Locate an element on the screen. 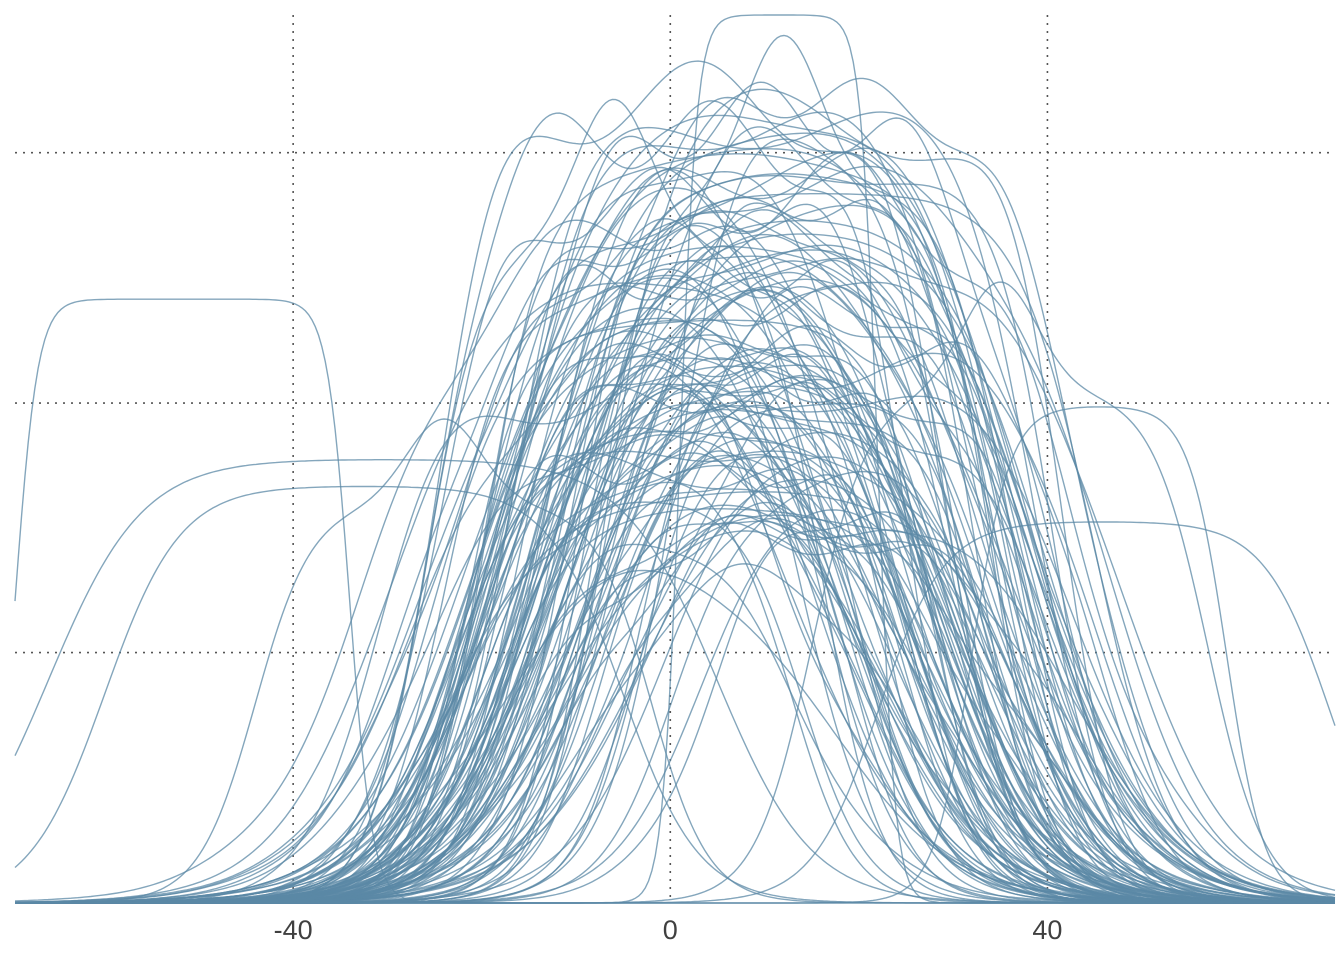 This screenshot has width=1344, height=960. x-tick-label: 40 is located at coordinates (1047, 930).